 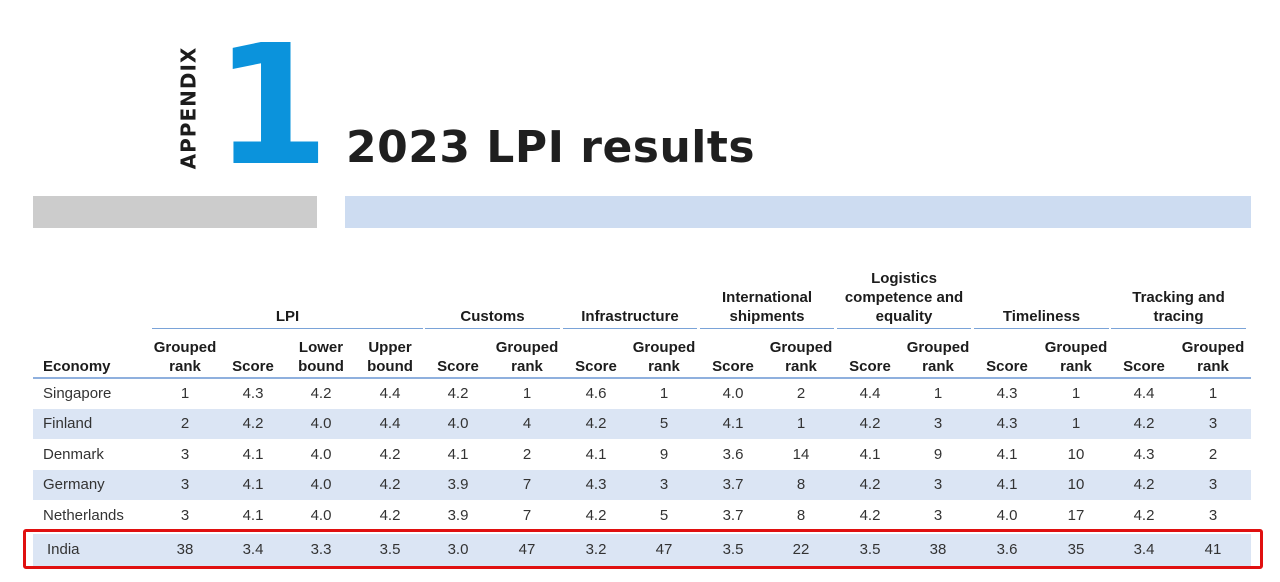 What do you see at coordinates (68, 423) in the screenshot?
I see `economy-name: Finland` at bounding box center [68, 423].